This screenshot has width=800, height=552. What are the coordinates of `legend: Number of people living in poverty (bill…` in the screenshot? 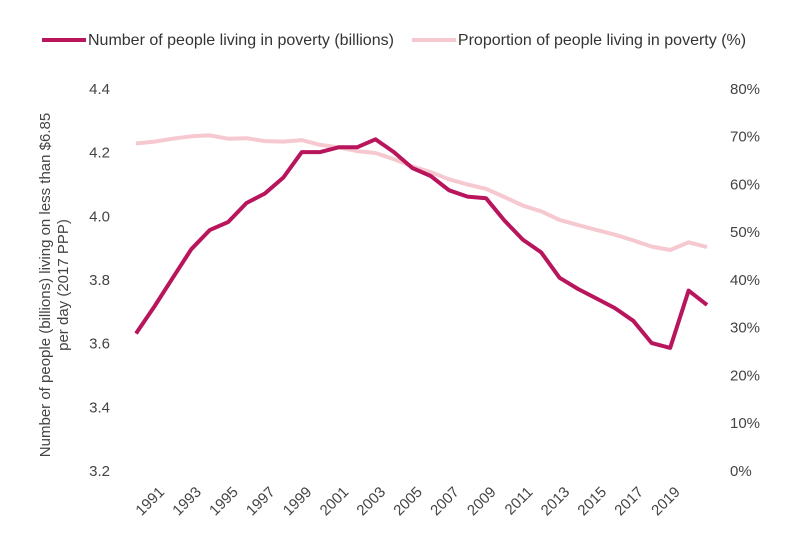 It's located at (394, 40).